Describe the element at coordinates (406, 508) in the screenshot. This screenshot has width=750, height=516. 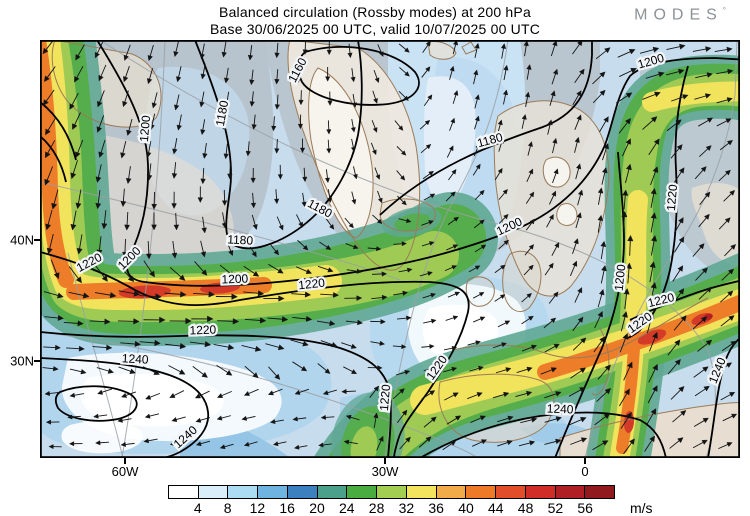
I see `colorbar-tick-label: 32` at that location.